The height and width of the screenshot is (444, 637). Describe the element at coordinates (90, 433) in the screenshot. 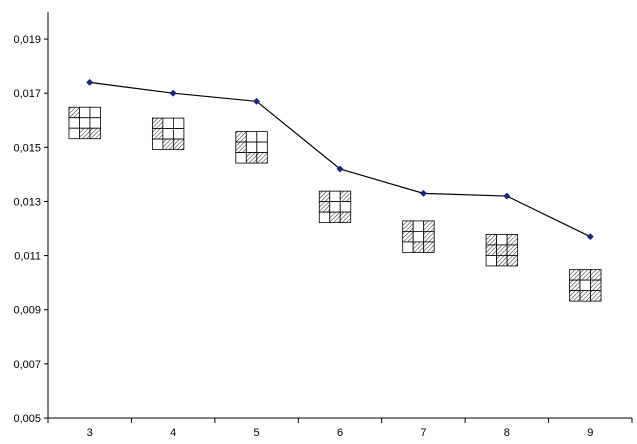

I see `x-tick-label: 3` at that location.